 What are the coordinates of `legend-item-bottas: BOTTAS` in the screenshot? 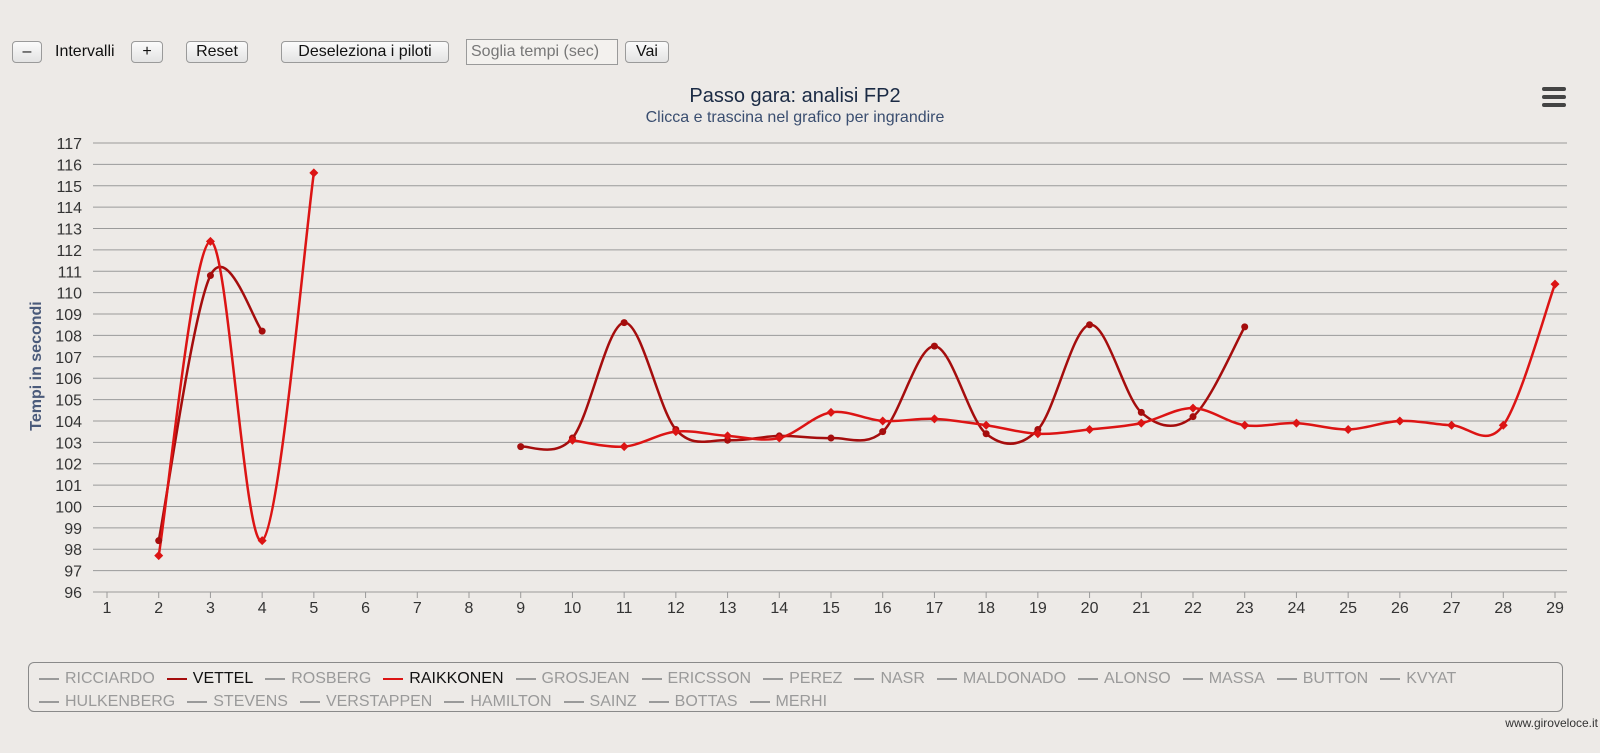 It's located at (693, 701).